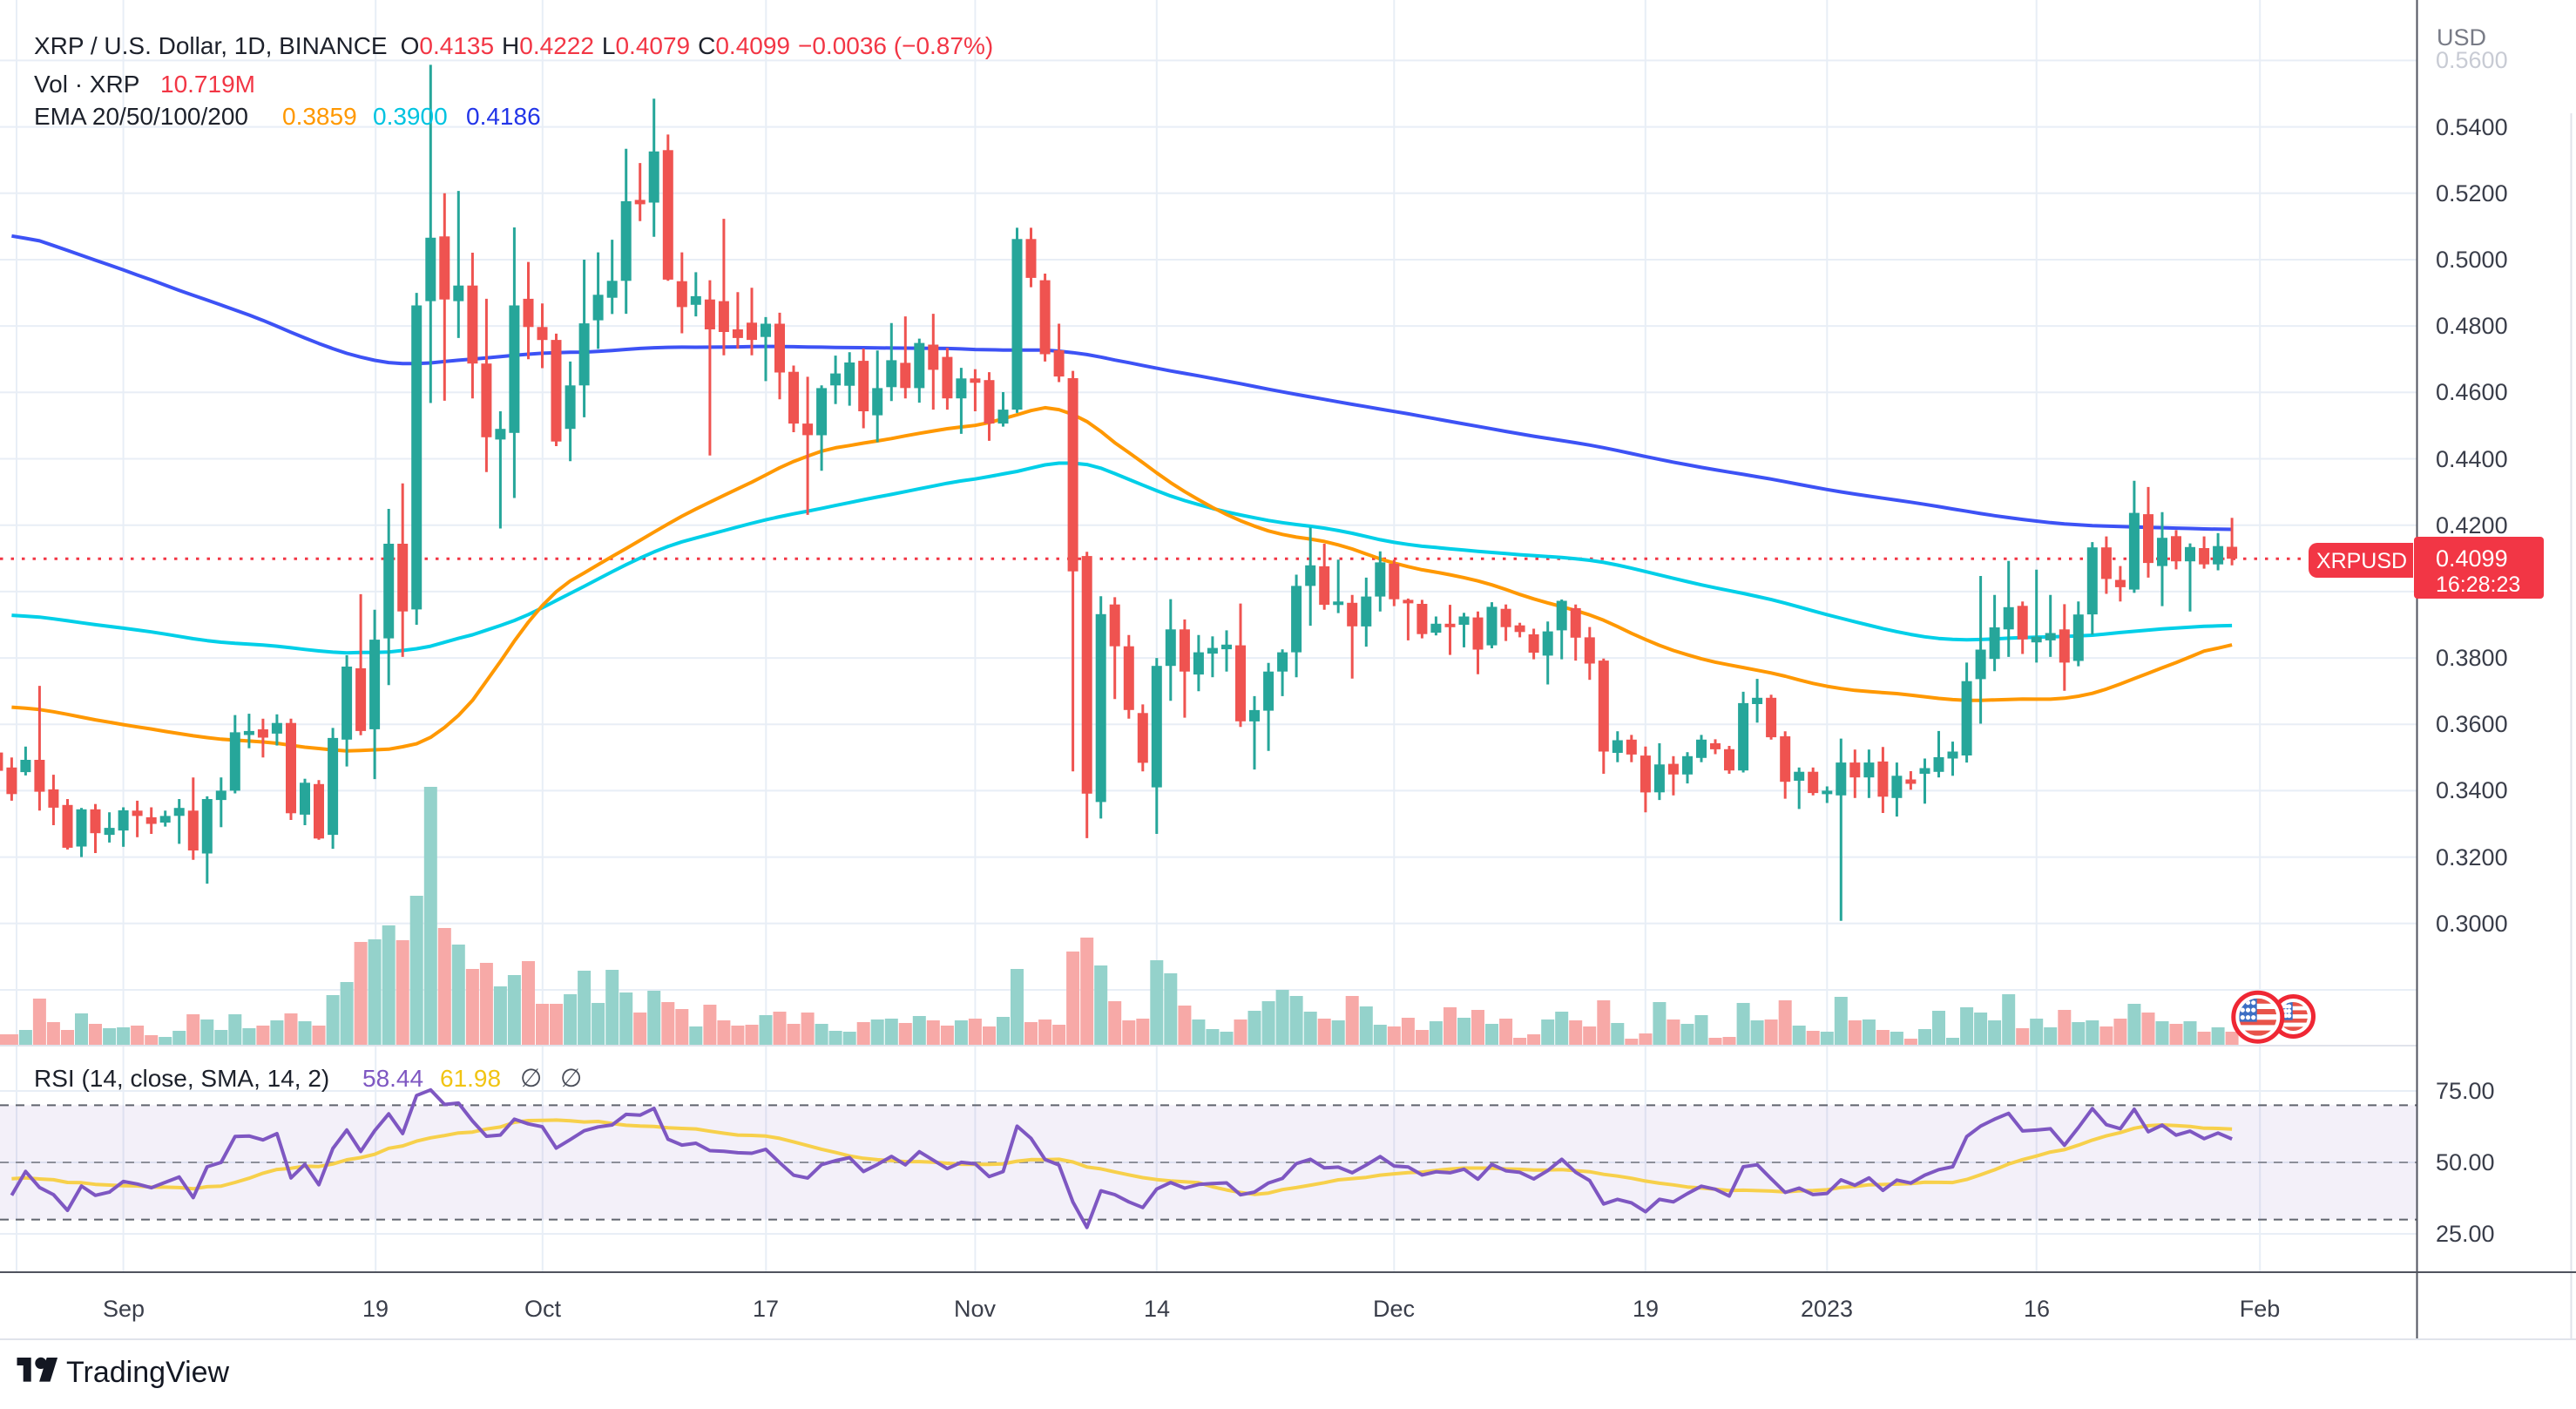 Image resolution: width=2576 pixels, height=1409 pixels. What do you see at coordinates (2037, 1309) in the screenshot?
I see `svg-text: 16` at bounding box center [2037, 1309].